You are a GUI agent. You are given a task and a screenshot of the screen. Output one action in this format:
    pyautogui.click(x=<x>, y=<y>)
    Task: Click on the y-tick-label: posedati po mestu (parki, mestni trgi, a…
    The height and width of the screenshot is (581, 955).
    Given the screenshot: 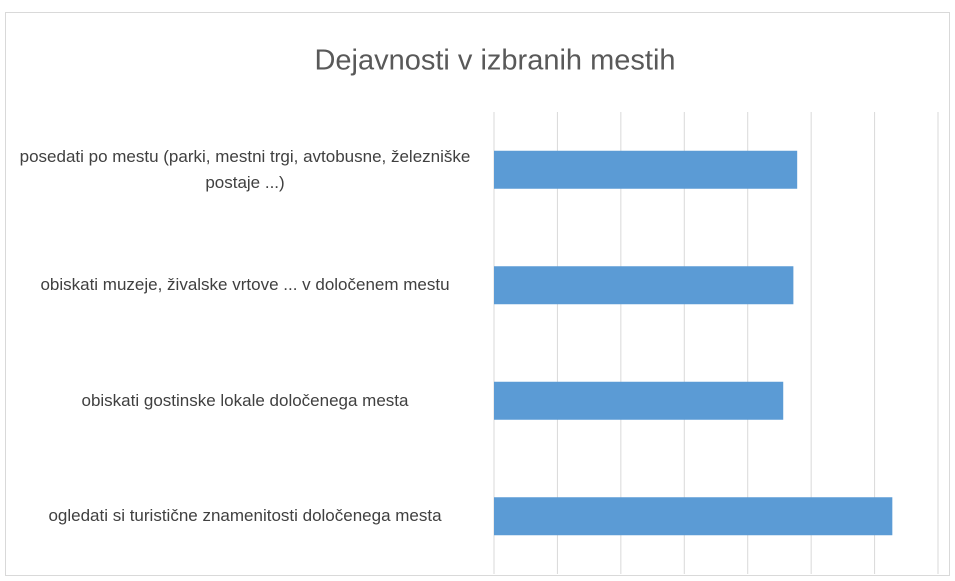 What is the action you would take?
    pyautogui.click(x=245, y=169)
    